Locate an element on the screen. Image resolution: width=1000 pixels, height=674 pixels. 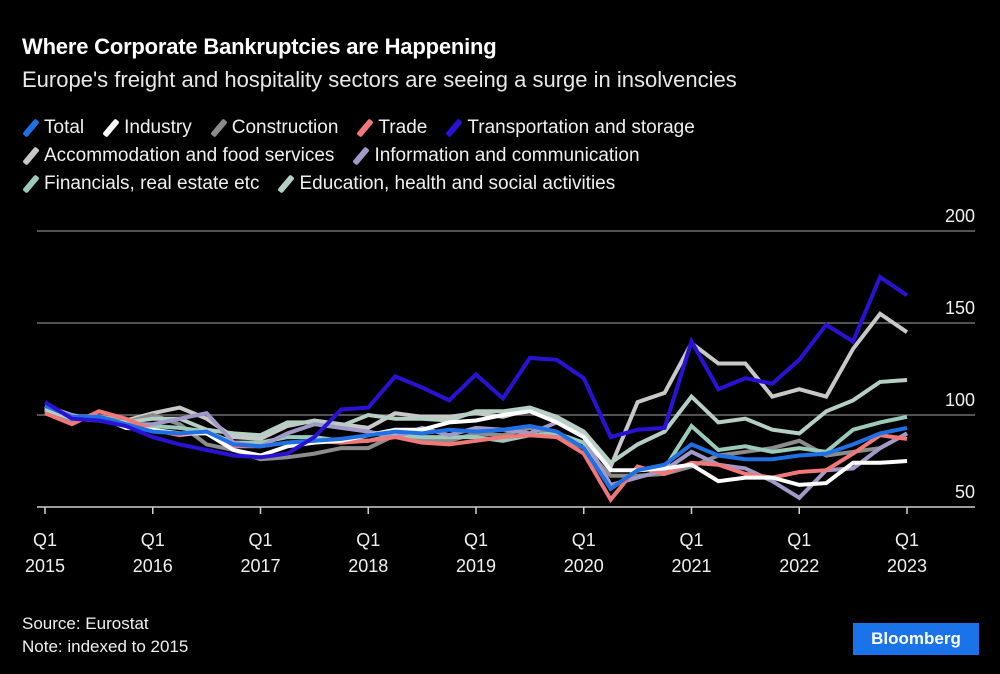
legend-item: Trade is located at coordinates (391, 128).